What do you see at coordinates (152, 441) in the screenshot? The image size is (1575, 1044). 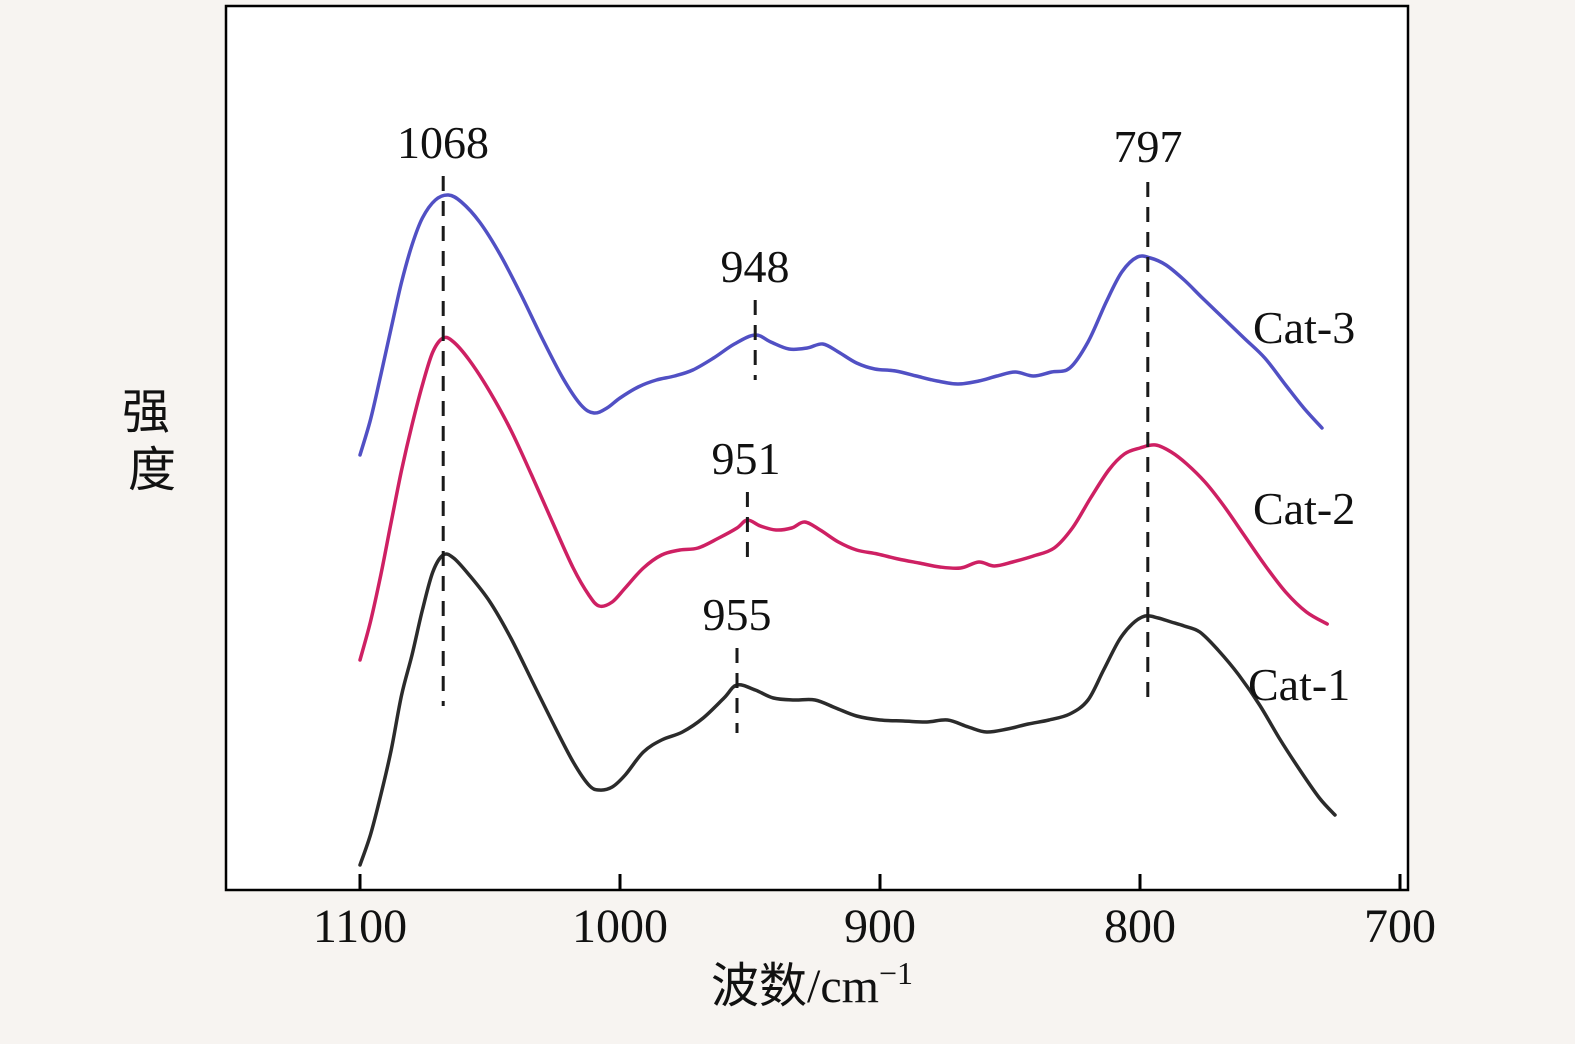 I see `y-axis-label: 强 度` at bounding box center [152, 441].